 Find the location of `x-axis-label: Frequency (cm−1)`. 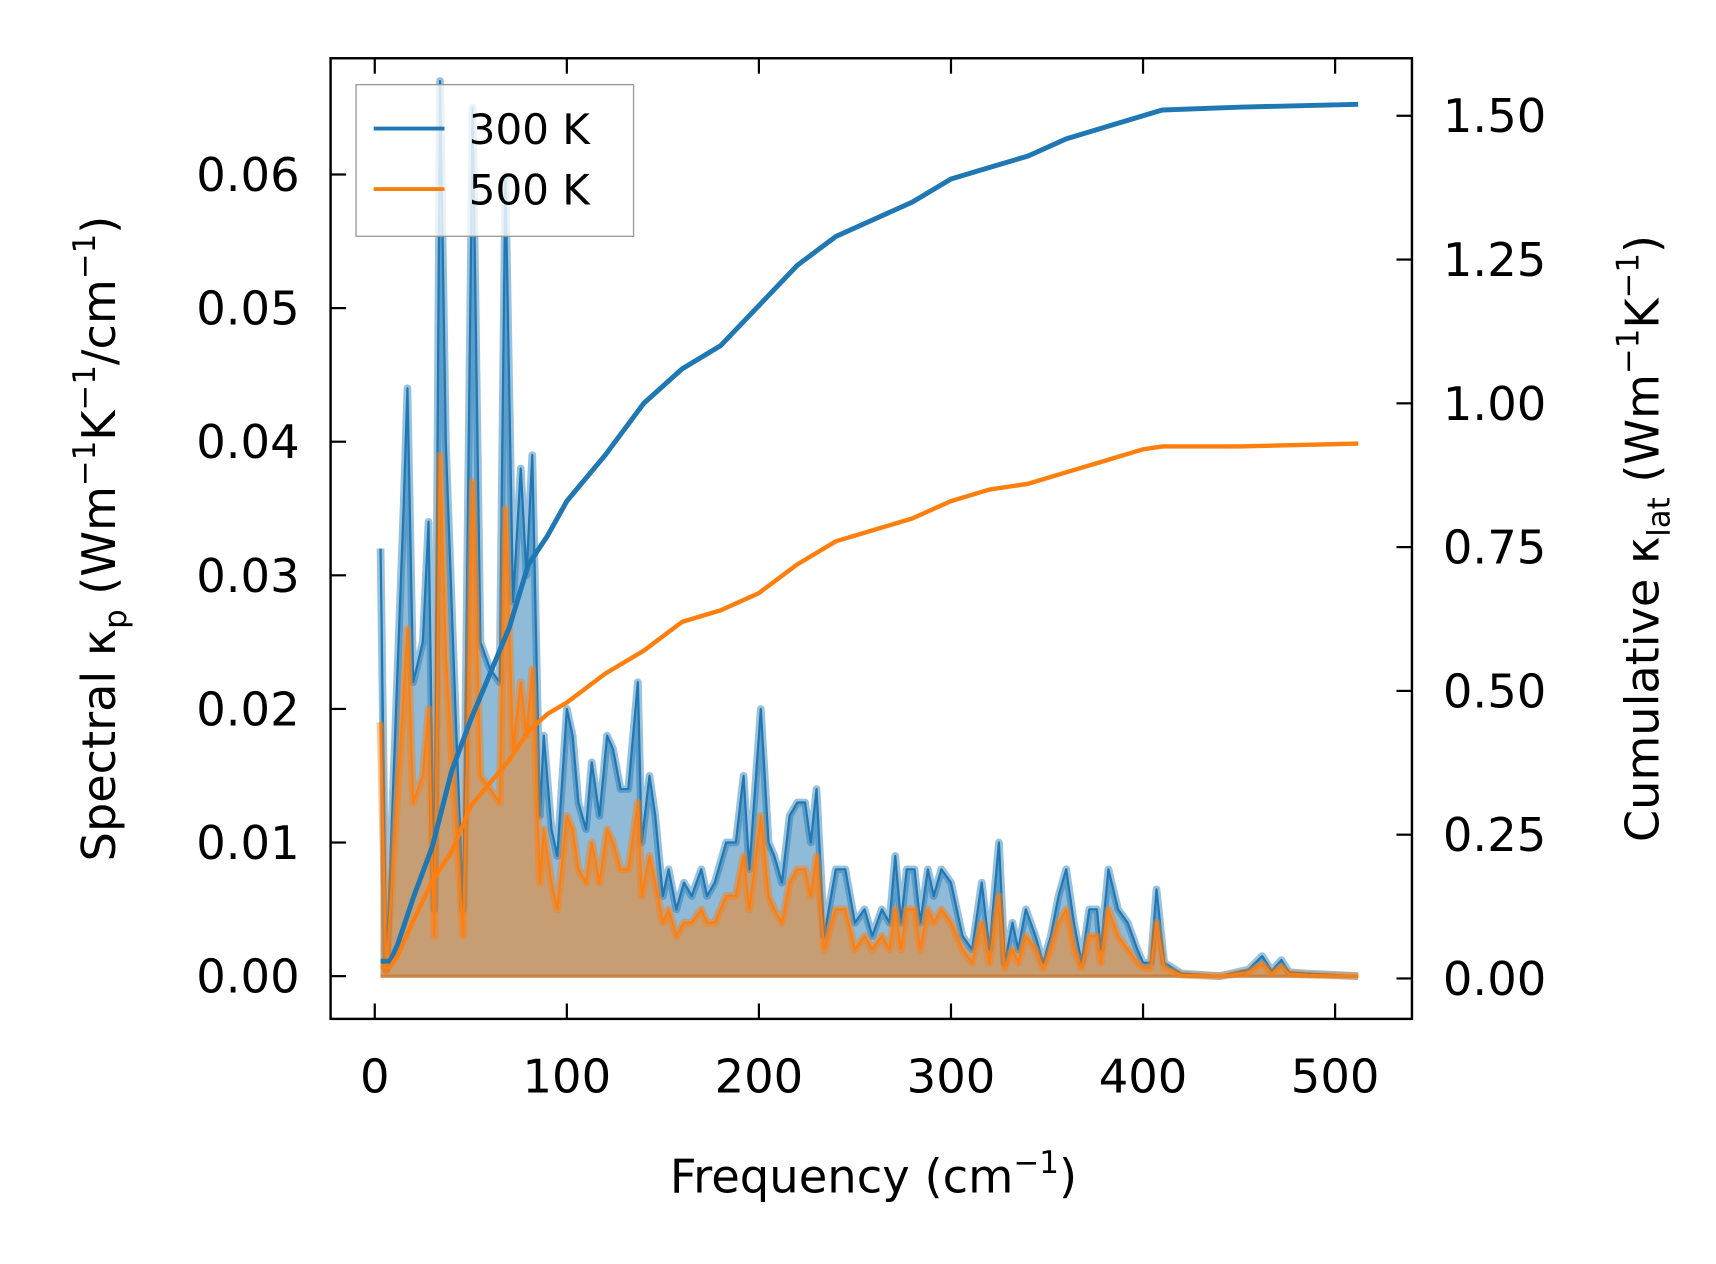

x-axis-label: Frequency (cm−1) is located at coordinates (873, 1174).